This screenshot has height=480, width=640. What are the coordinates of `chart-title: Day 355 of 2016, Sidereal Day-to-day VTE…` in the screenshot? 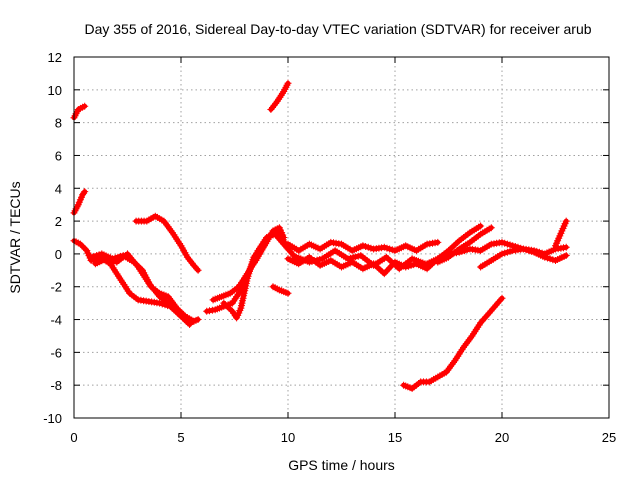 It's located at (337, 29).